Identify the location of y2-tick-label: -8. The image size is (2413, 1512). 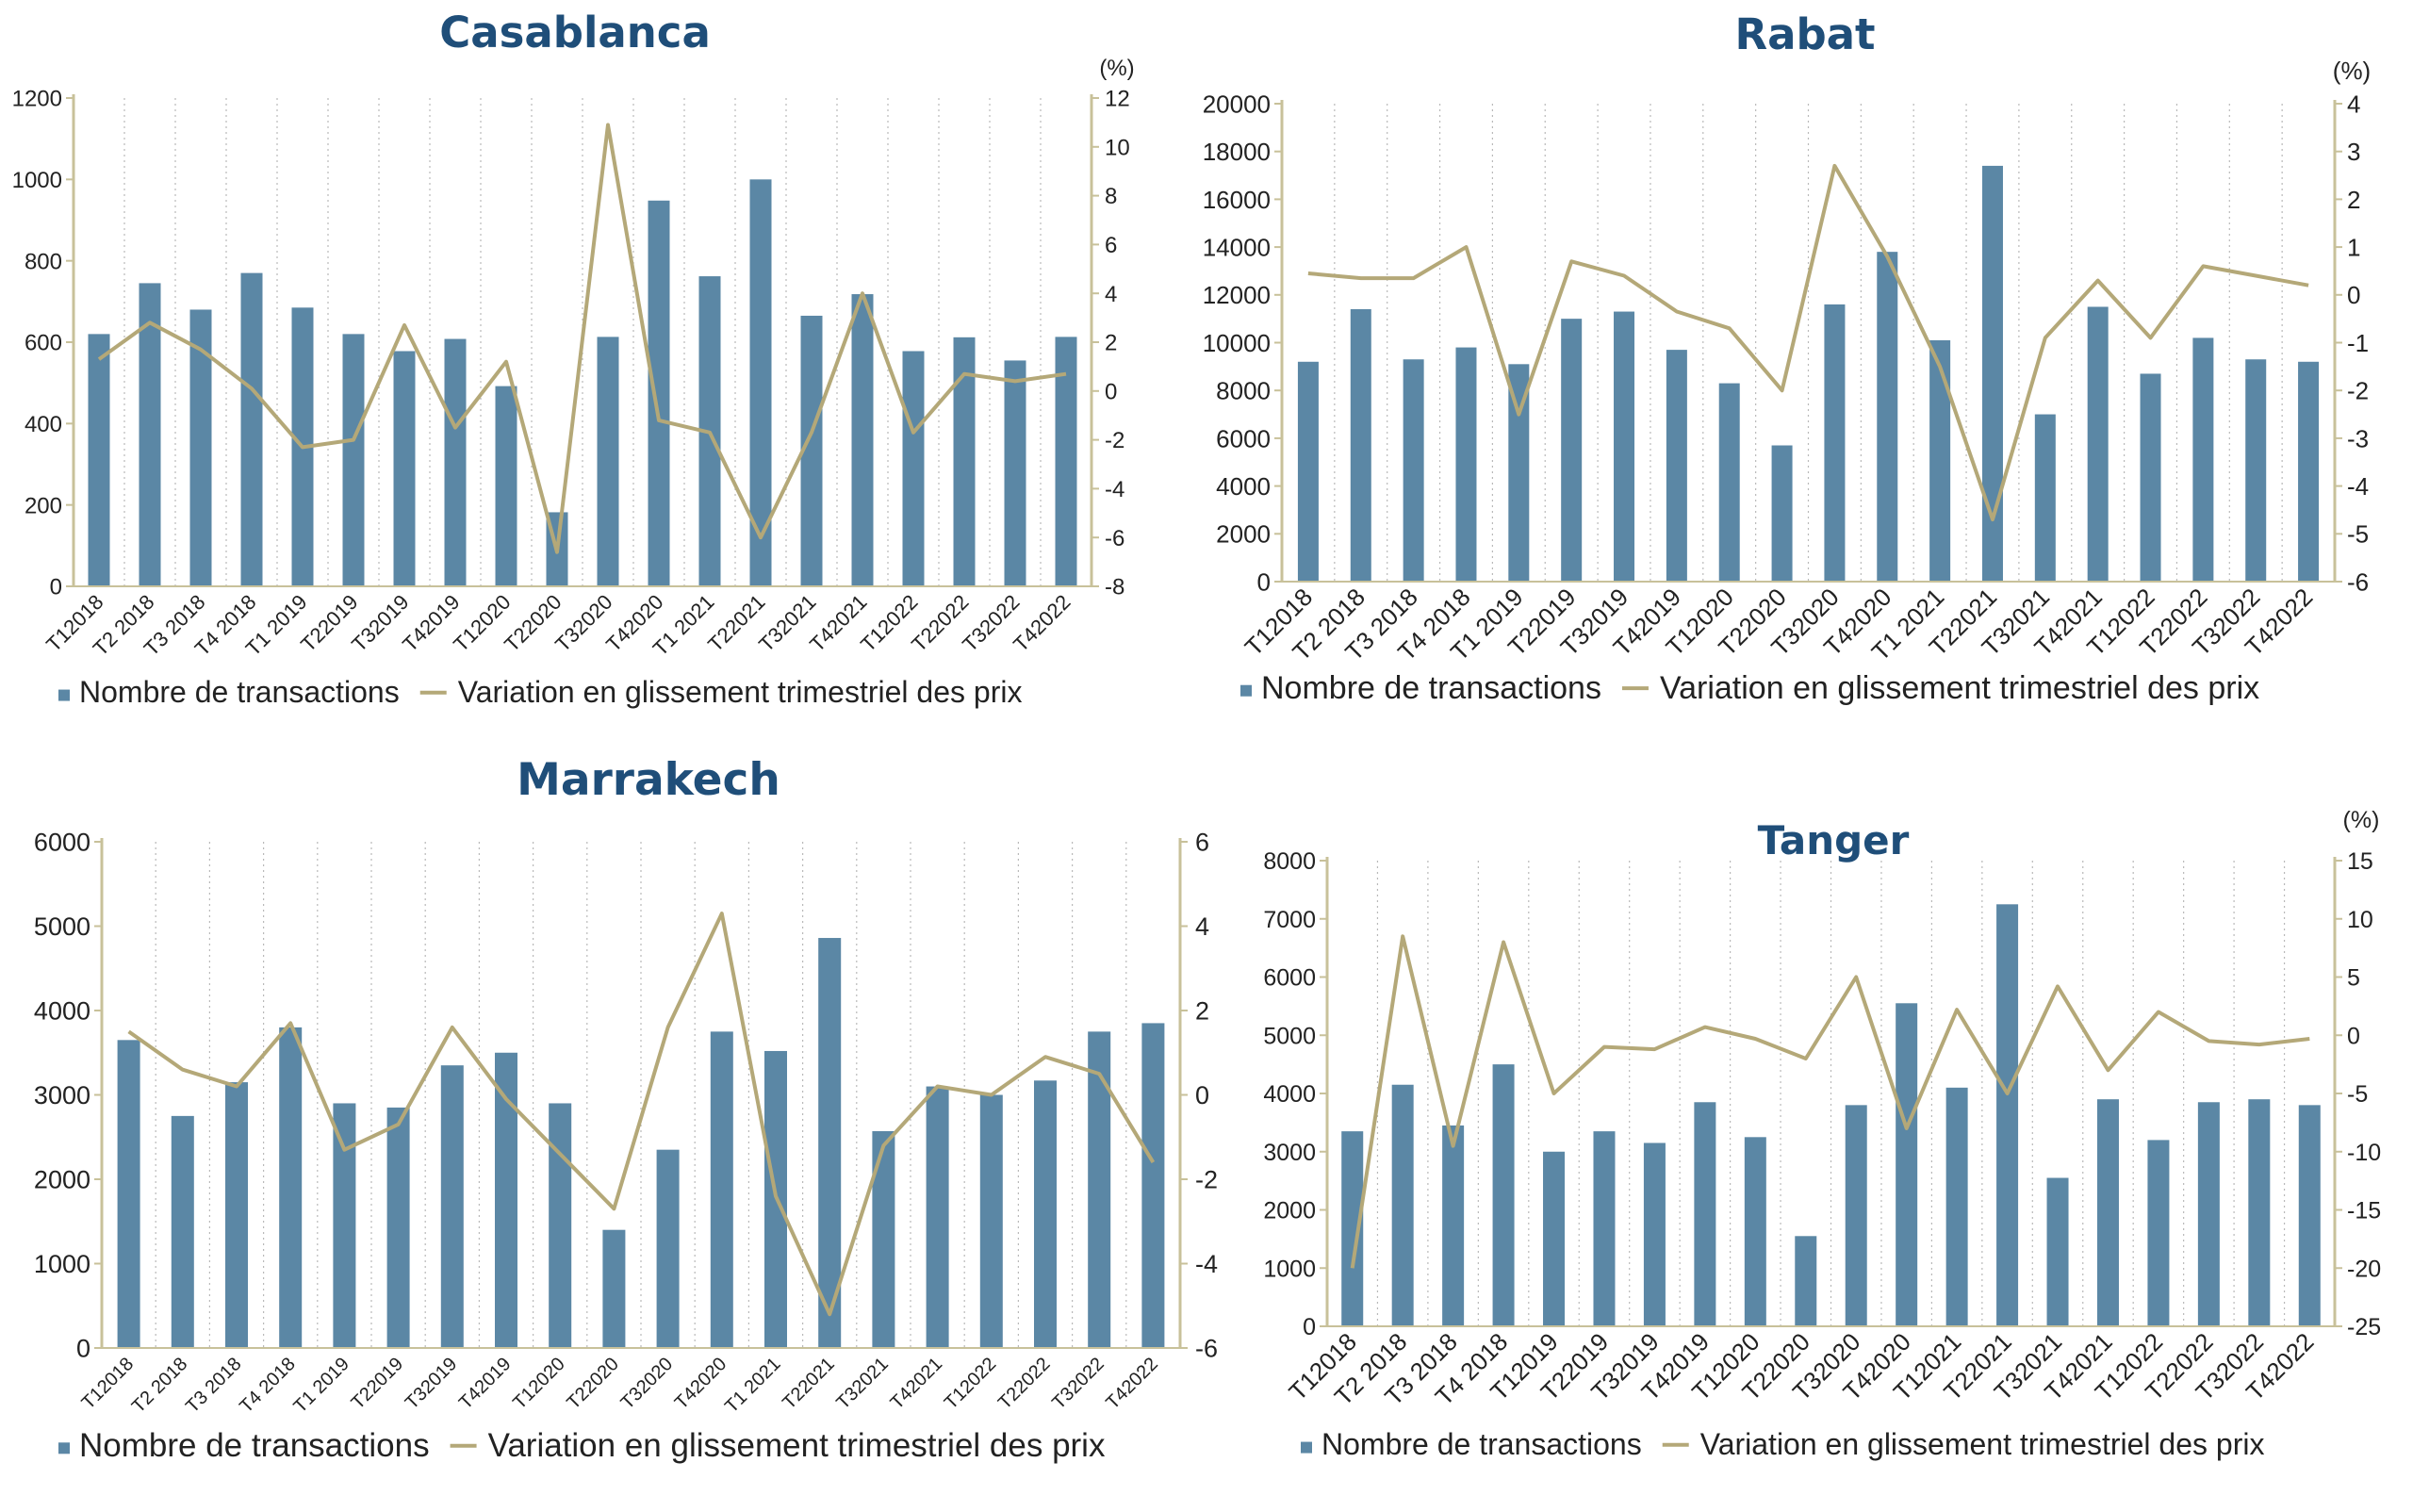
(1114, 587).